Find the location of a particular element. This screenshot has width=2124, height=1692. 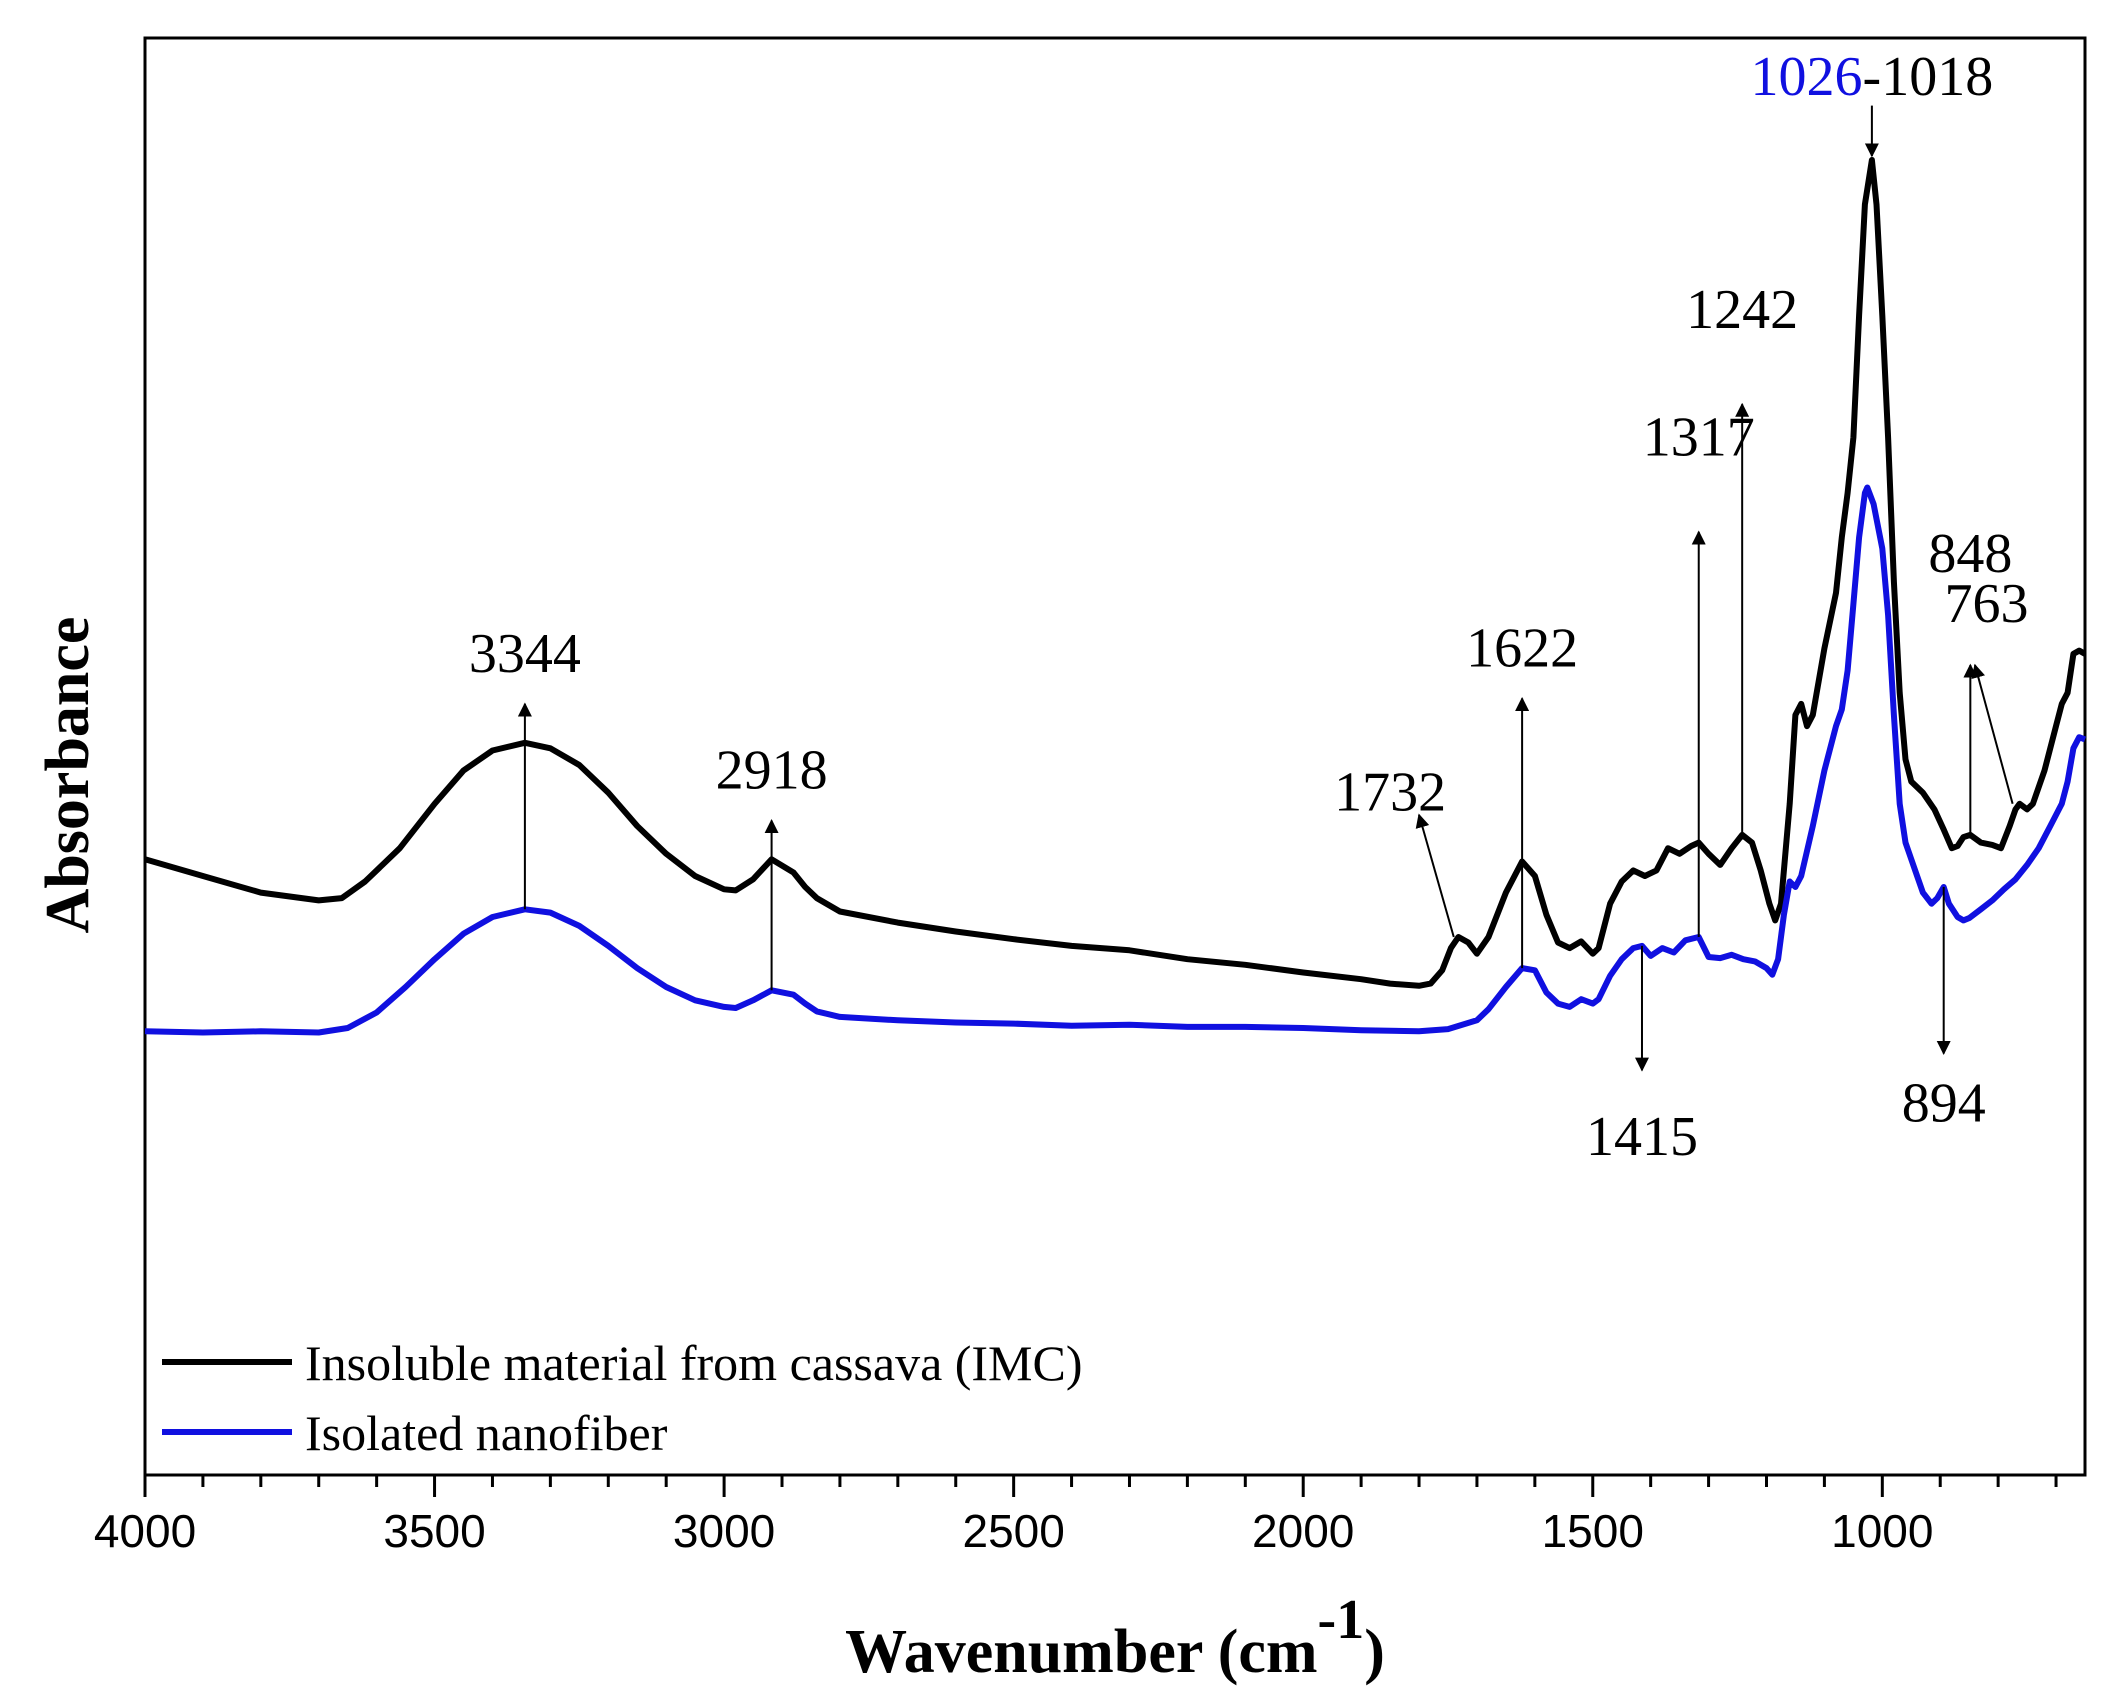

peak-763-label: 763 is located at coordinates (1987, 604).